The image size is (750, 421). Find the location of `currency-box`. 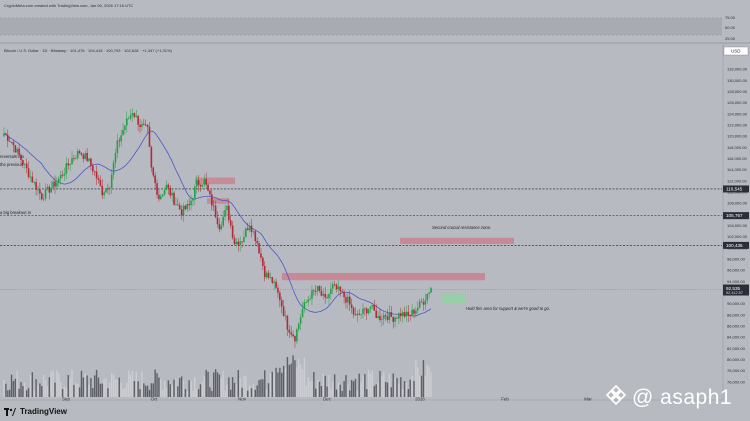

currency-box is located at coordinates (736, 51).